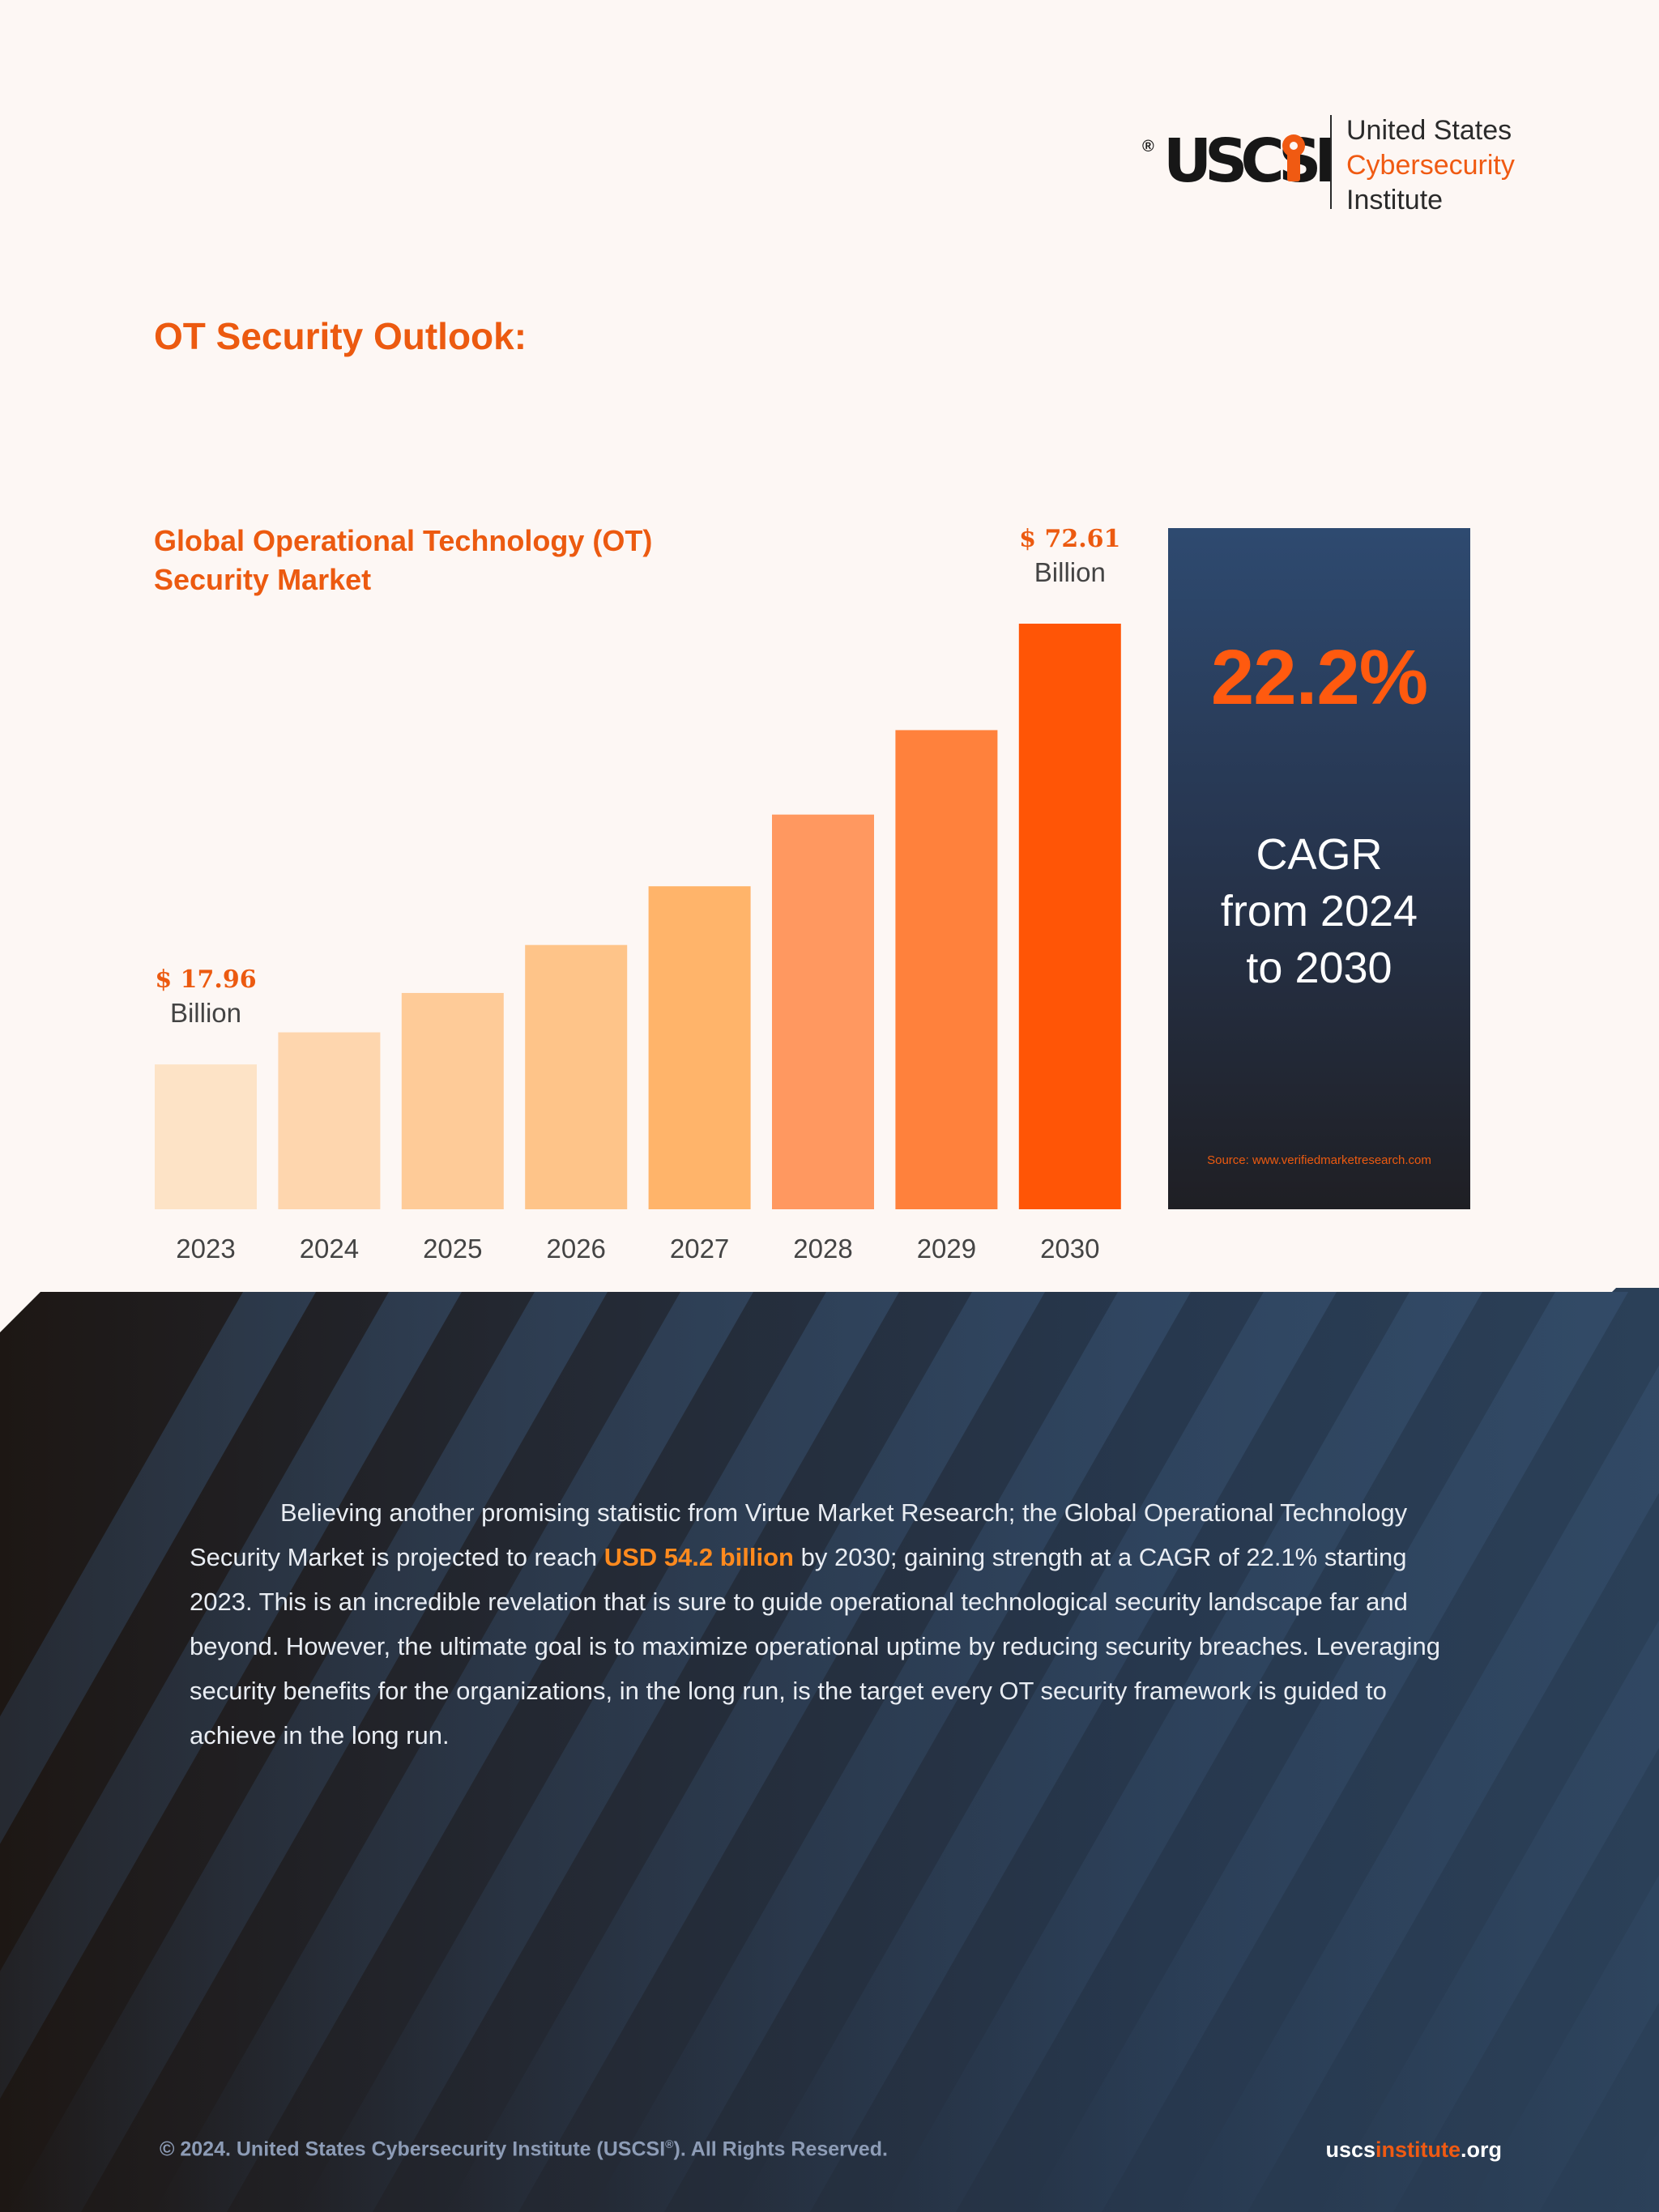  I want to click on bar-2024, so click(329, 1120).